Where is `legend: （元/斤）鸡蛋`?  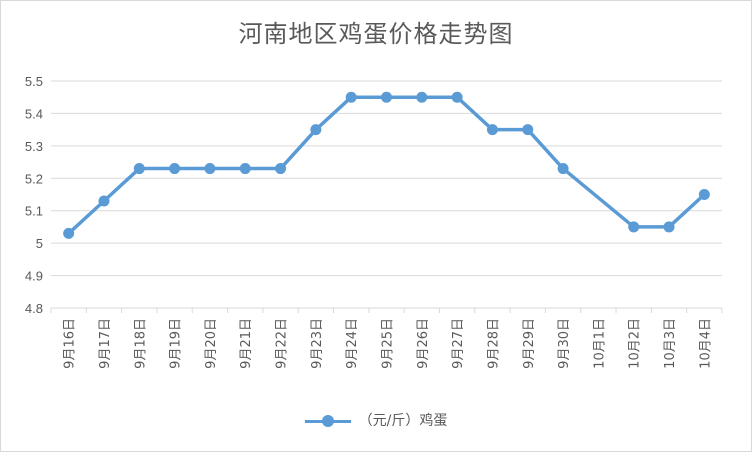 legend: （元/斤）鸡蛋 is located at coordinates (376, 420).